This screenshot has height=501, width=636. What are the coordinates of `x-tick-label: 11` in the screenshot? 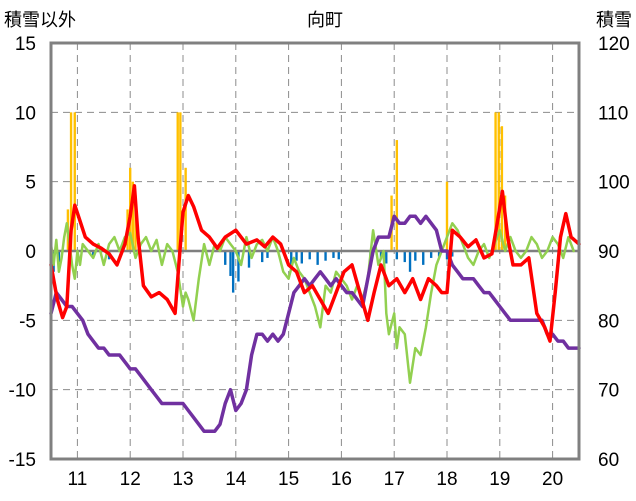 It's located at (78, 479).